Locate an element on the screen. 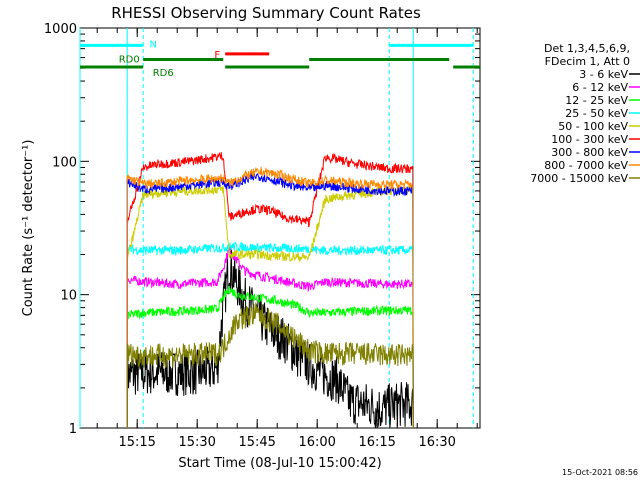  x-axis-label: Start Time (08-Jul-10 15:00:42) is located at coordinates (279, 463).